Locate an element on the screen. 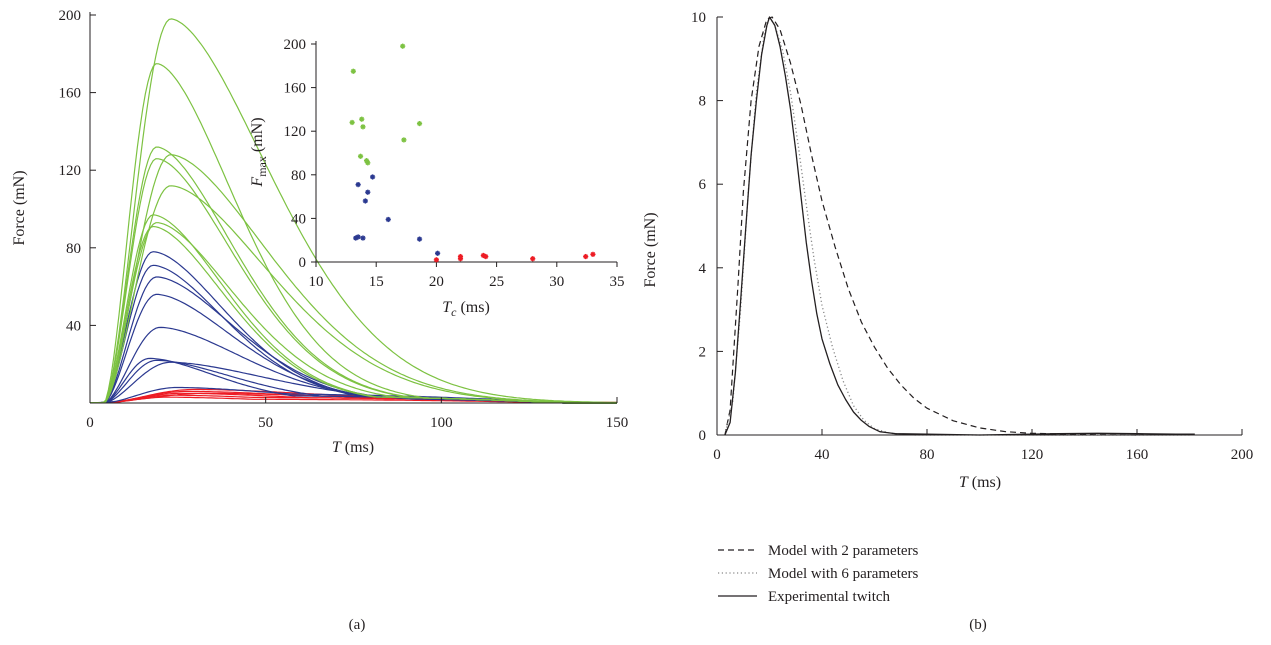 The height and width of the screenshot is (645, 1271). panel-a-x-ticks: 0 50 100 150 is located at coordinates (357, 414).